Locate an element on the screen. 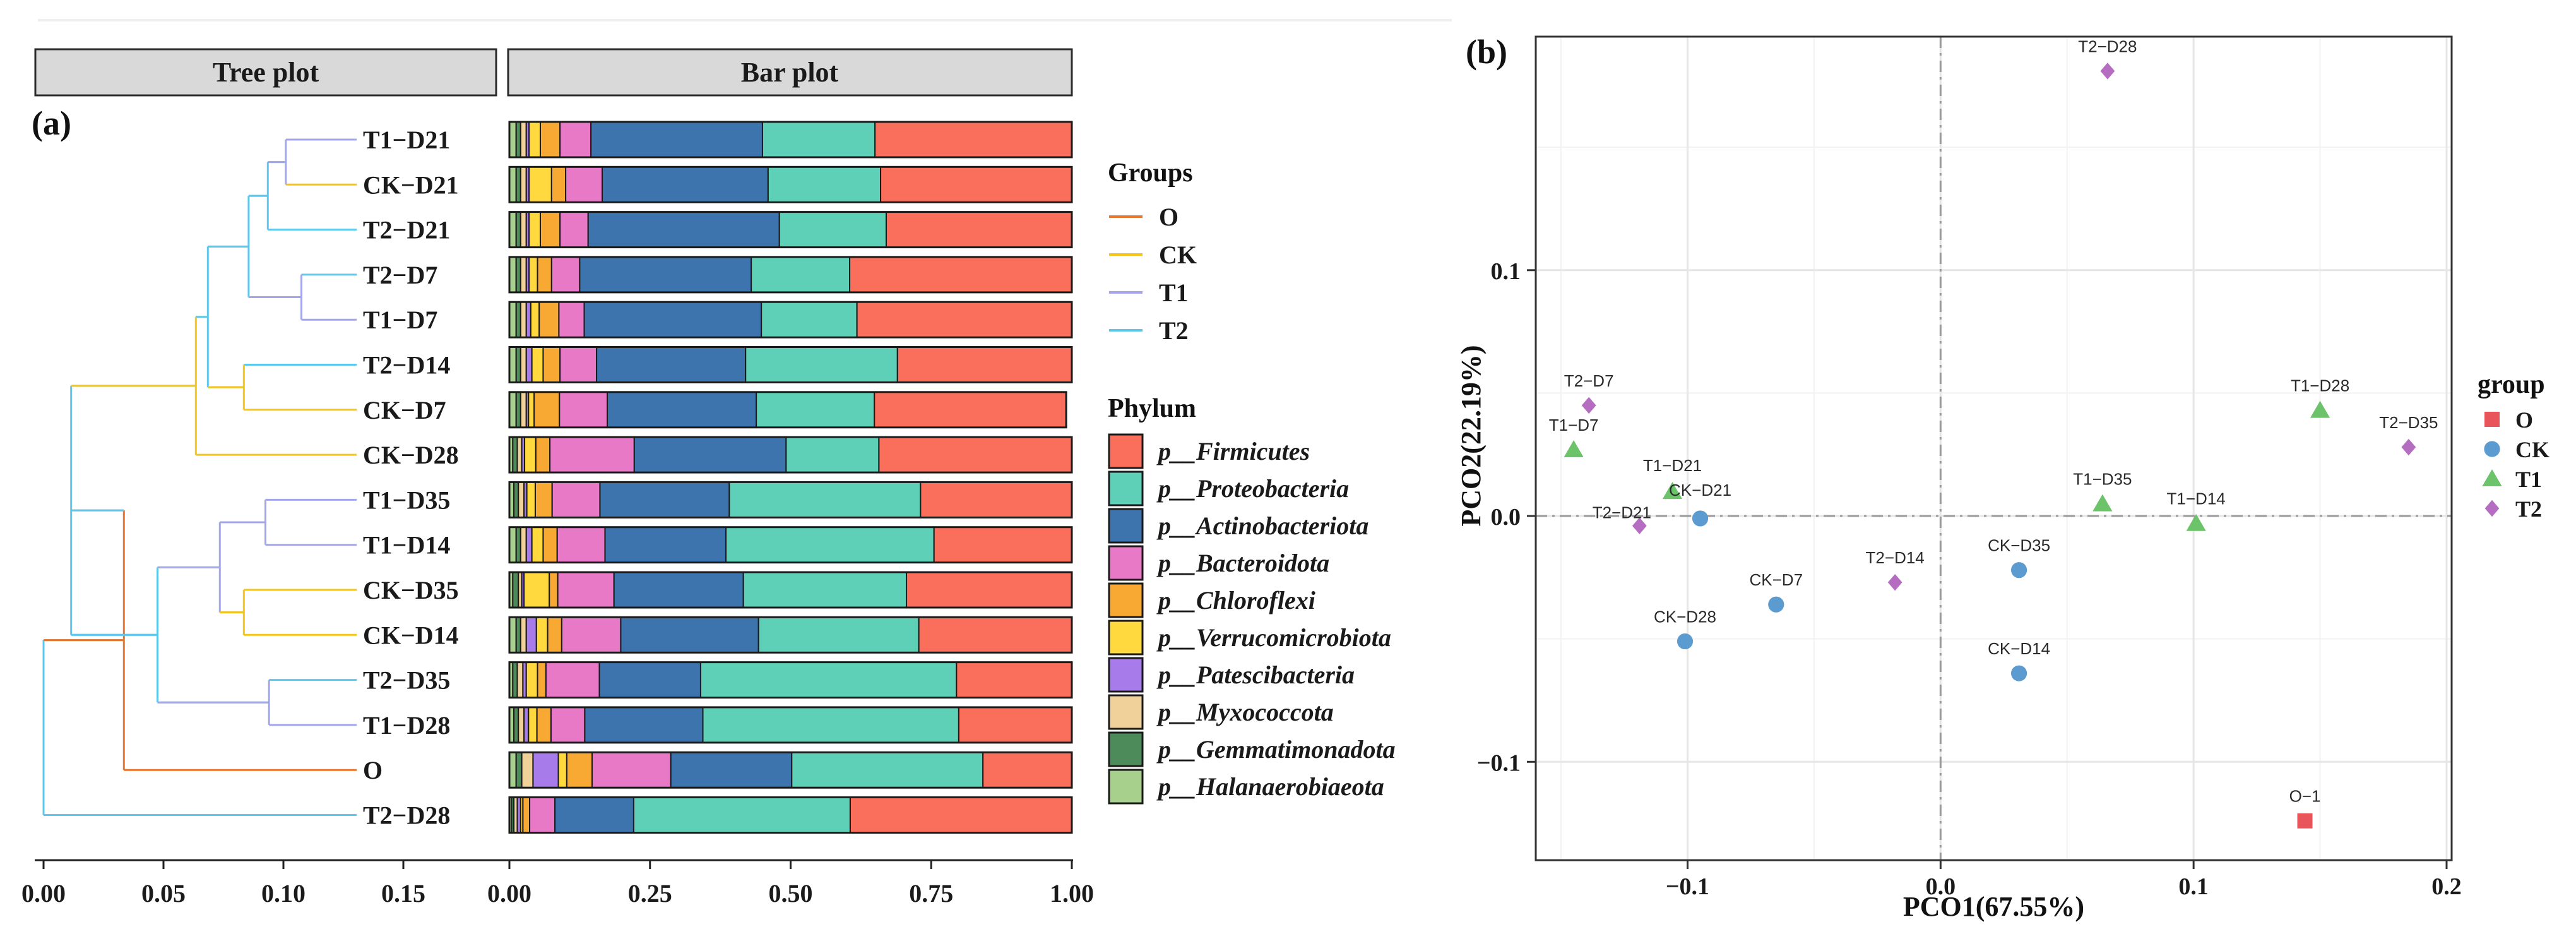  tree-axis-tick-label: 0.15 is located at coordinates (403, 893).